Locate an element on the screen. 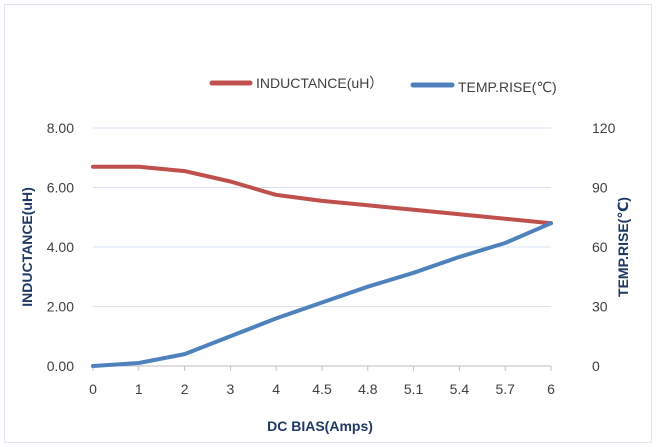 Image resolution: width=656 pixels, height=447 pixels. legend-label-inductance: INDUCTANCE(uH） is located at coordinates (319, 83).